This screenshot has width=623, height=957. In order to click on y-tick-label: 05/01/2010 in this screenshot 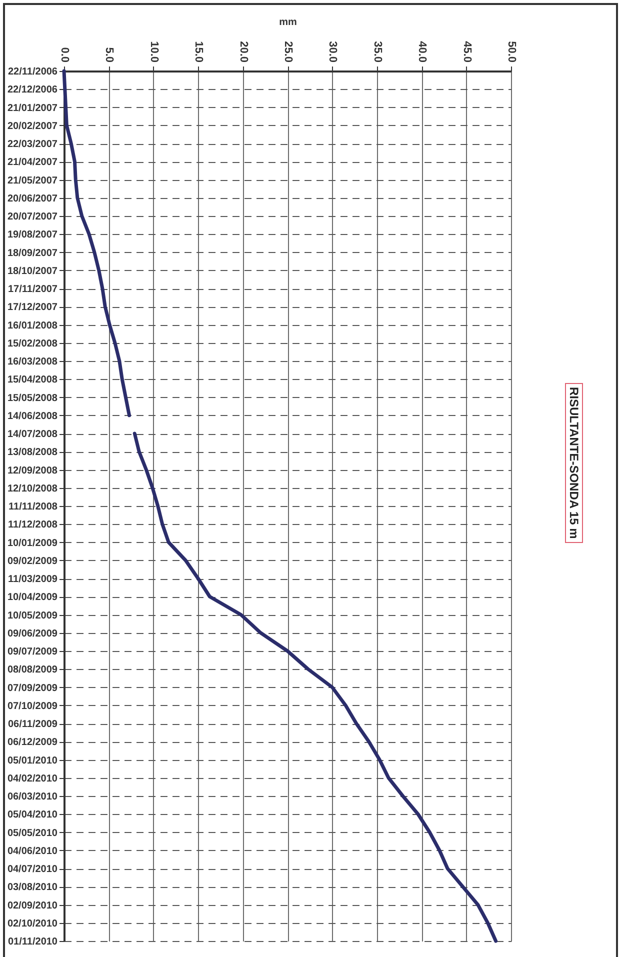, I will do `click(32, 760)`.